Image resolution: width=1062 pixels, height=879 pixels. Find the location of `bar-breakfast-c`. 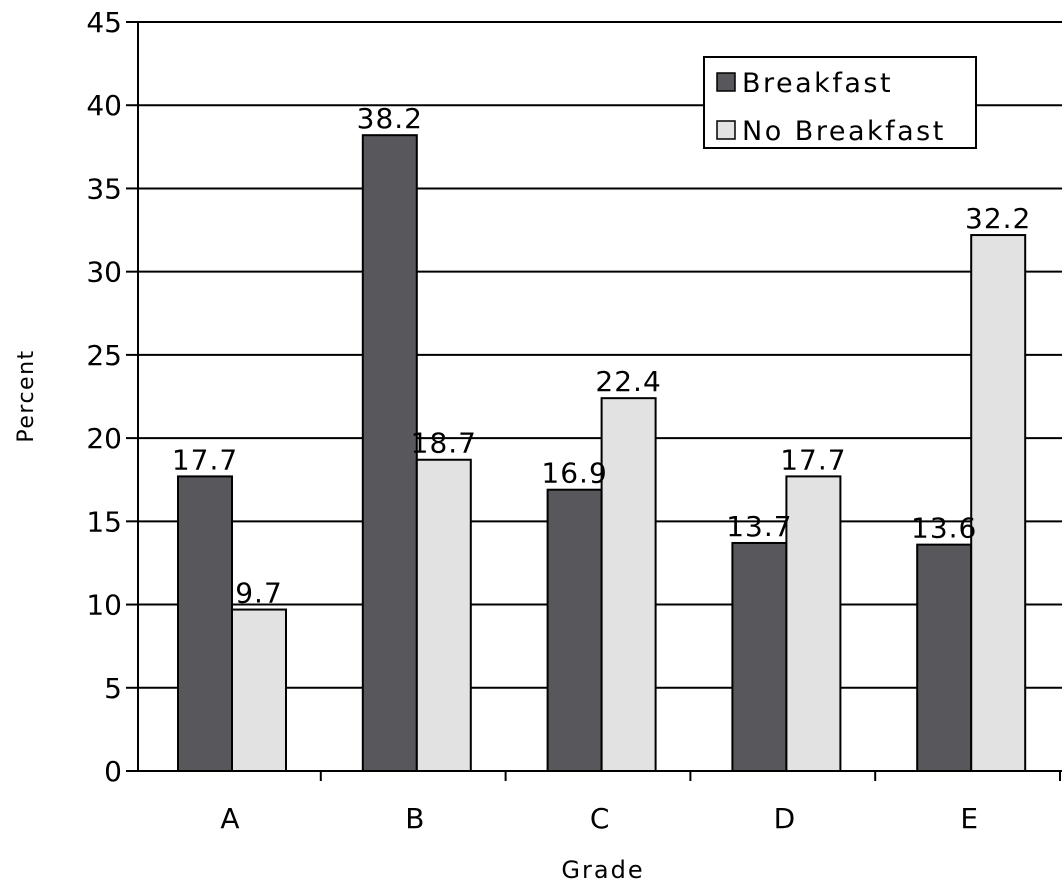

bar-breakfast-c is located at coordinates (574, 630).